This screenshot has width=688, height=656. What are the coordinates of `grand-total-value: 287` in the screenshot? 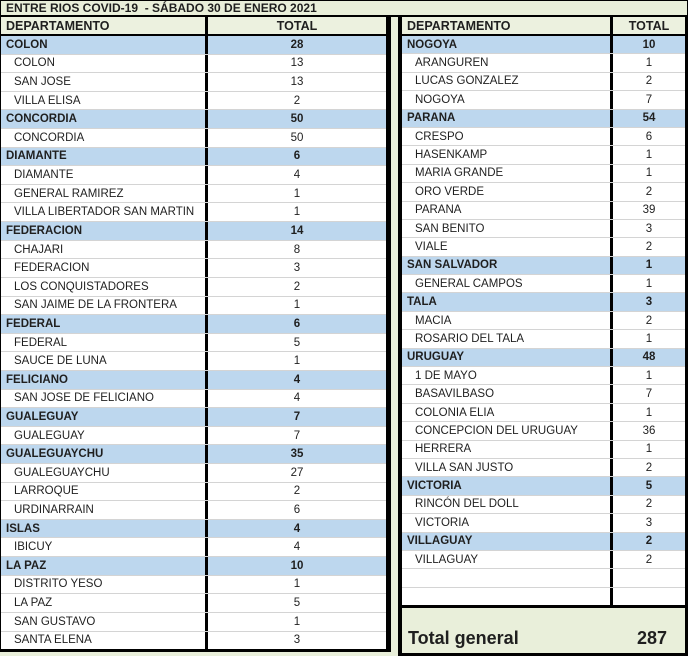 It's located at (651, 638).